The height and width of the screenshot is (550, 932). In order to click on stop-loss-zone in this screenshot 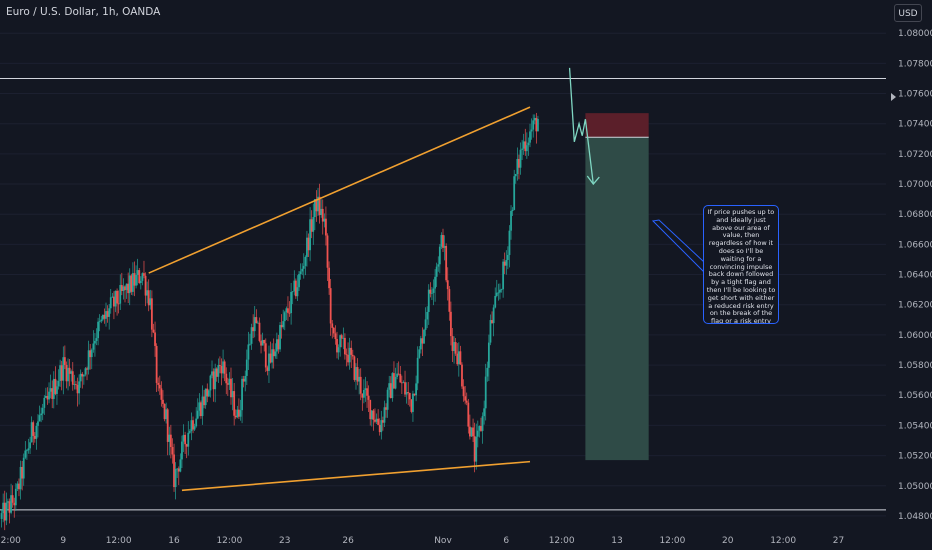, I will do `click(617, 125)`.